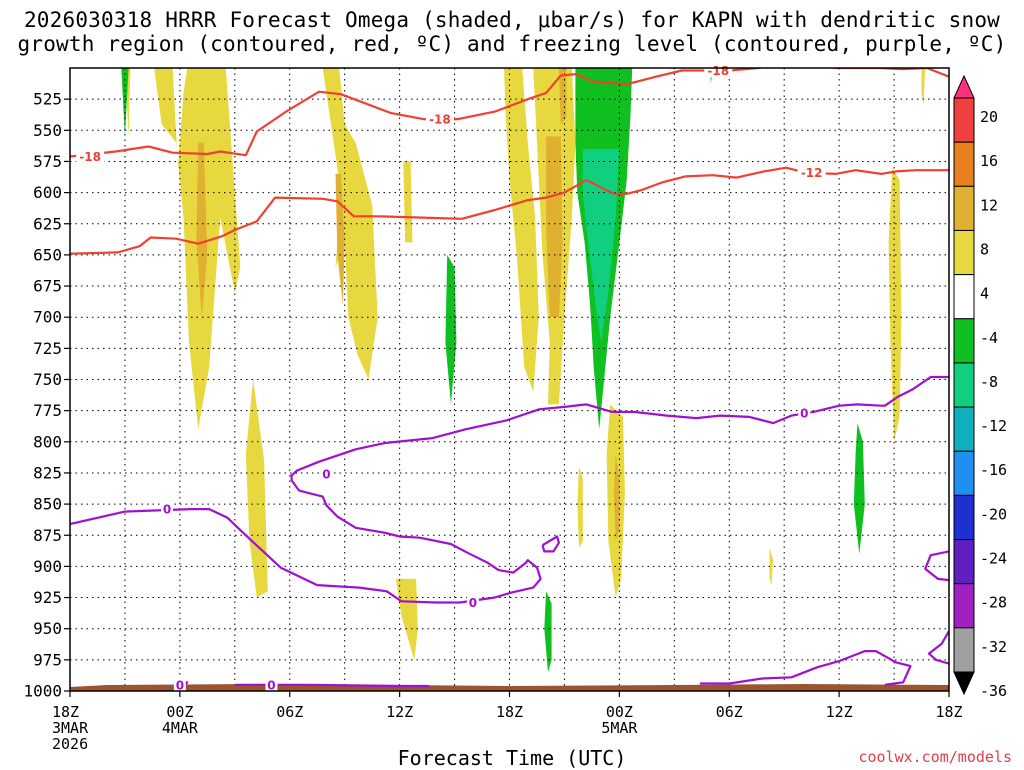 The height and width of the screenshot is (770, 1024). Describe the element at coordinates (47, 628) in the screenshot. I see `y-tick-label: 950` at that location.